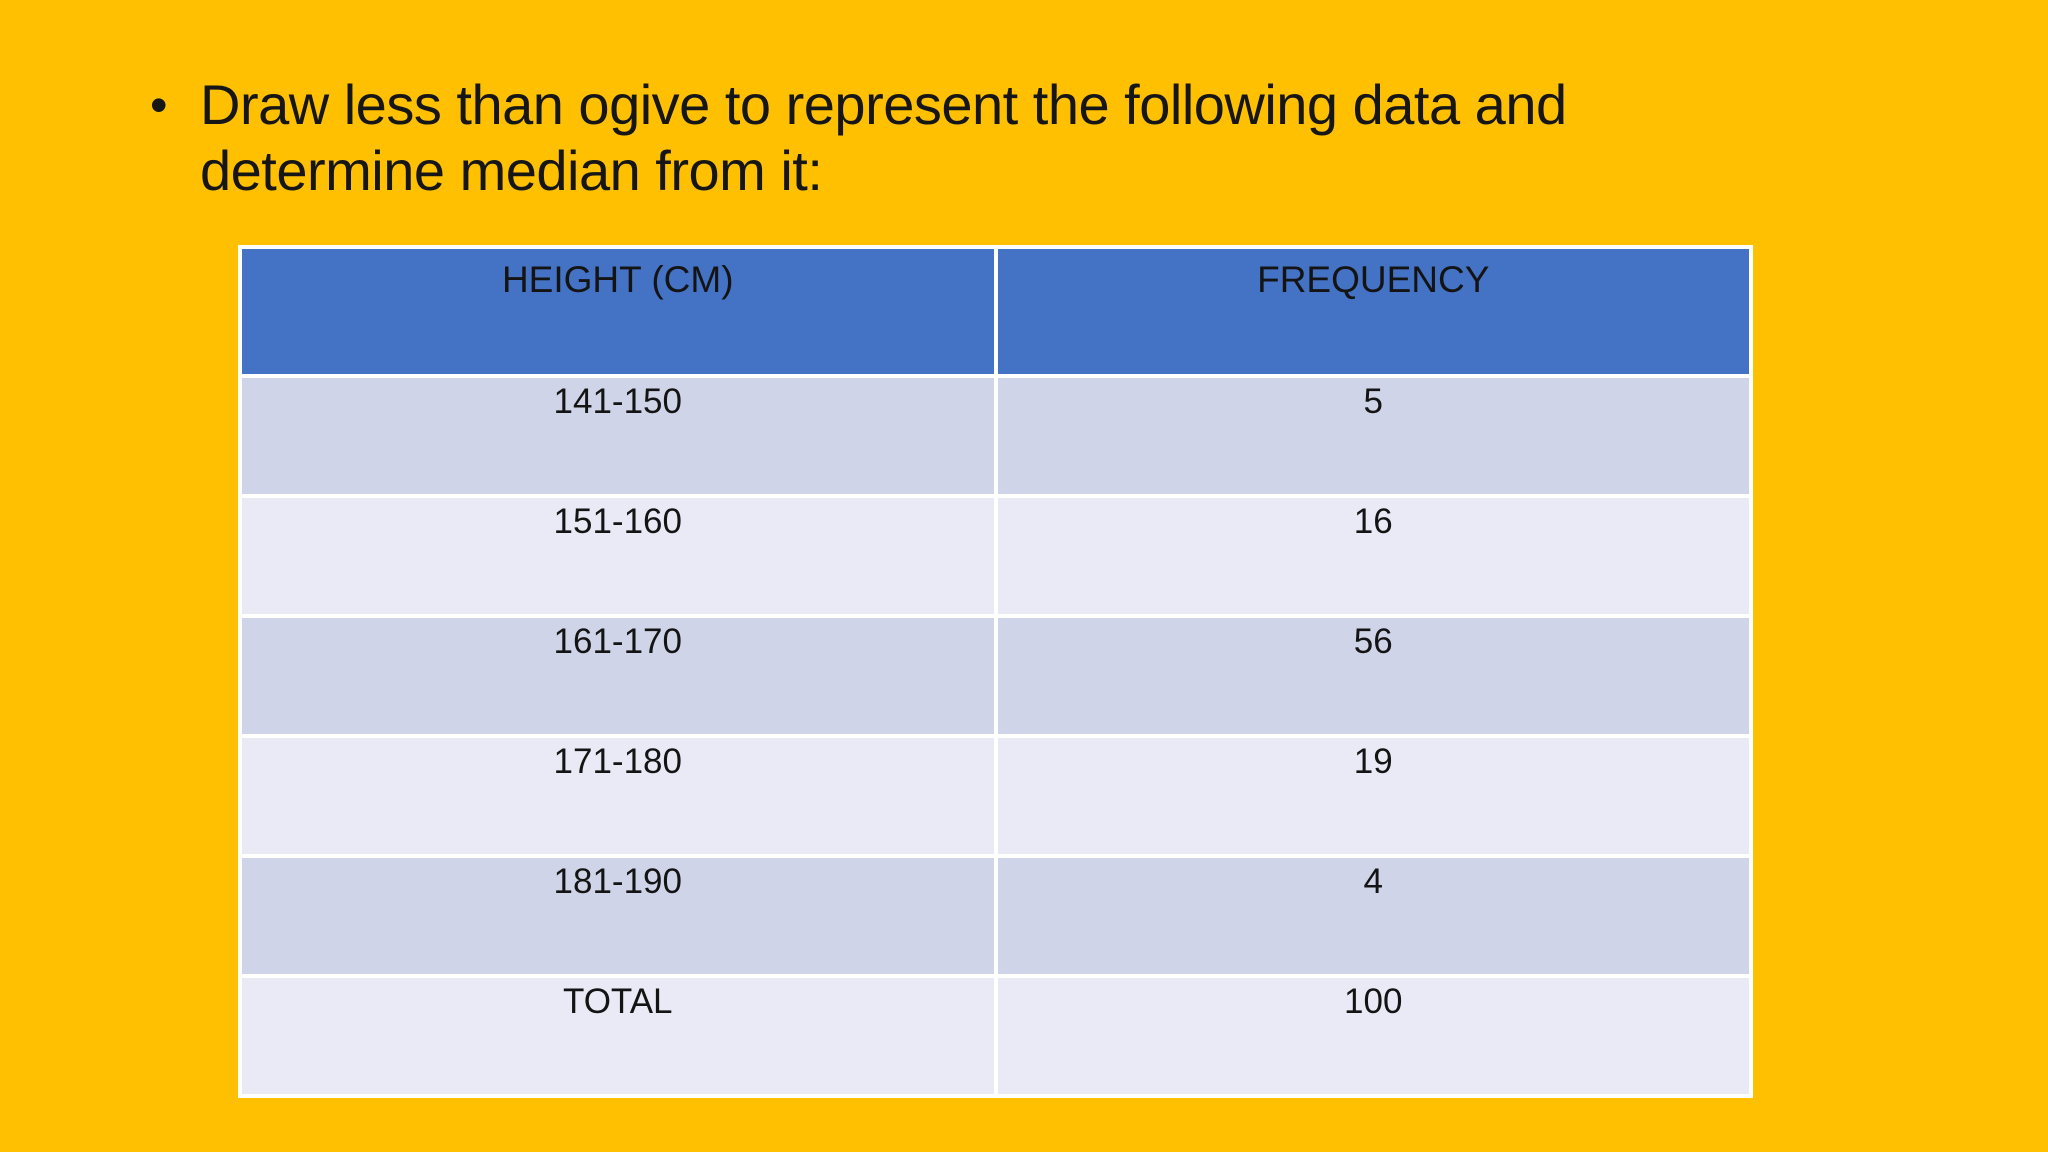 This screenshot has width=2048, height=1152. What do you see at coordinates (618, 676) in the screenshot?
I see `height-range-cell: 161-170` at bounding box center [618, 676].